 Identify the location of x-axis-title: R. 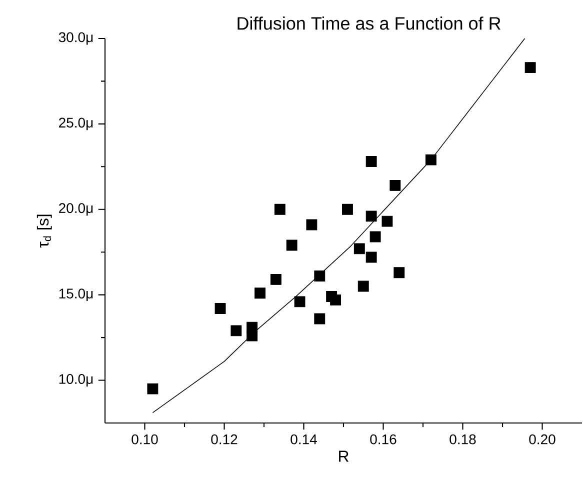
(344, 456).